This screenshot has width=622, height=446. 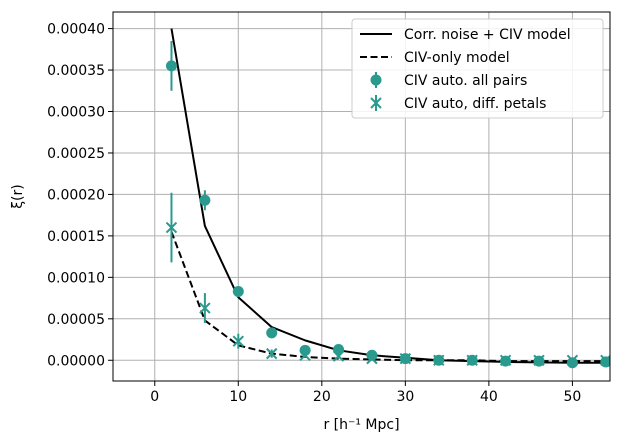 What do you see at coordinates (475, 104) in the screenshot?
I see `legend-label-civ-auto-diff-petals: CIV auto, diff. petals` at bounding box center [475, 104].